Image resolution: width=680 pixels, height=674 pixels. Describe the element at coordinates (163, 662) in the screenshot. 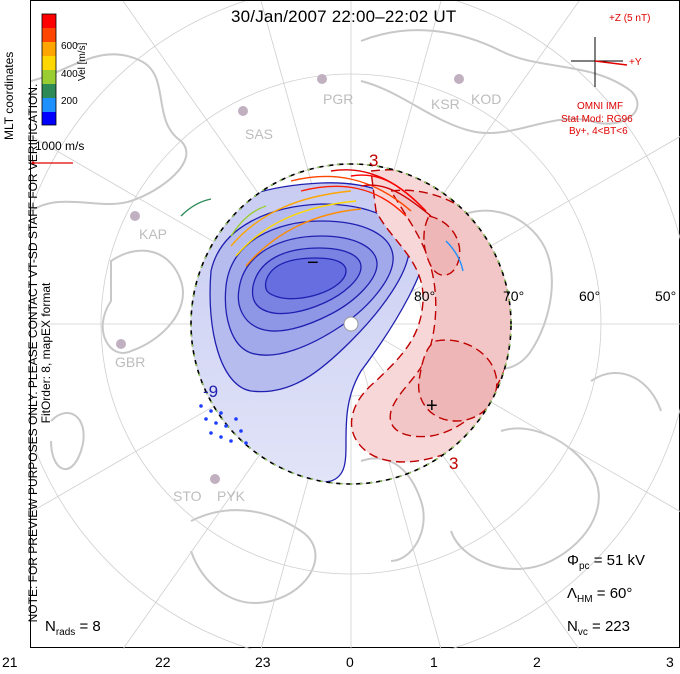

I see `mlt-tick-22: 22` at that location.